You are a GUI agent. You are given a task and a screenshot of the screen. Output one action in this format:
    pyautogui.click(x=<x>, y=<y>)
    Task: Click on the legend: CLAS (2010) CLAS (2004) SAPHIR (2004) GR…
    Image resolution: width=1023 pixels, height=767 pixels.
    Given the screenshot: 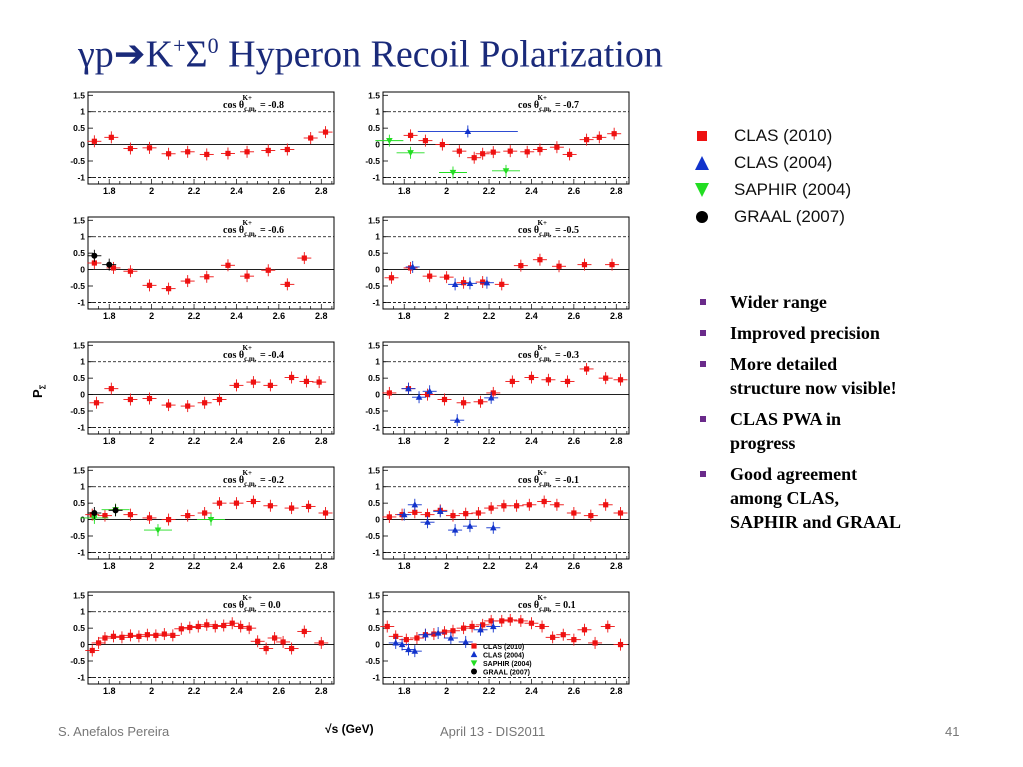 What is the action you would take?
    pyautogui.click(x=770, y=176)
    